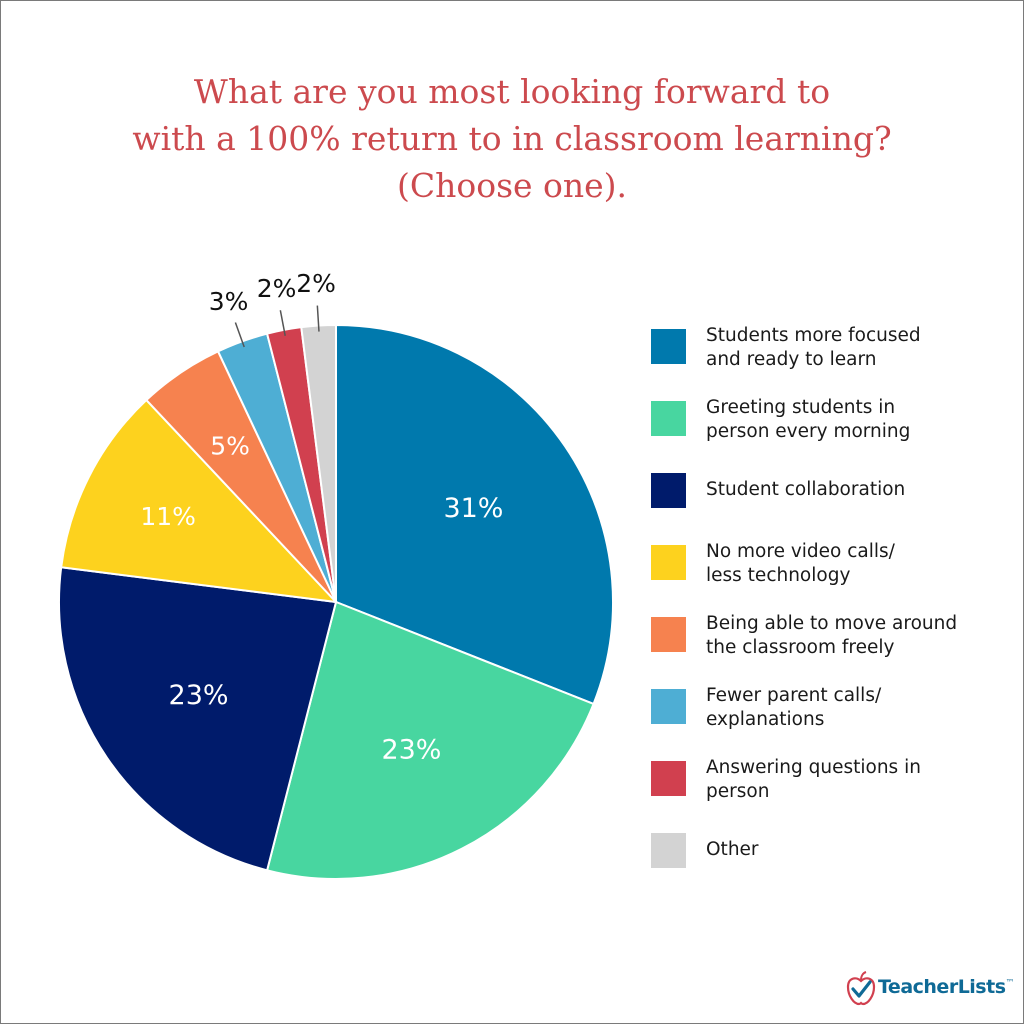  What do you see at coordinates (946, 987) in the screenshot?
I see `brand-name: TeacherLists™` at bounding box center [946, 987].